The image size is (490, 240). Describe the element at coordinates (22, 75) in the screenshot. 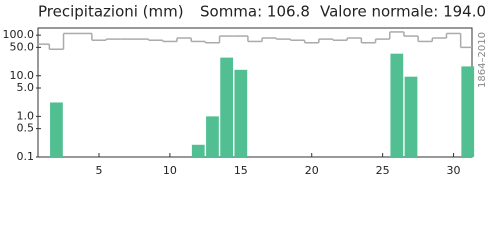

I see `y-tick-label: 10.0` at that location.